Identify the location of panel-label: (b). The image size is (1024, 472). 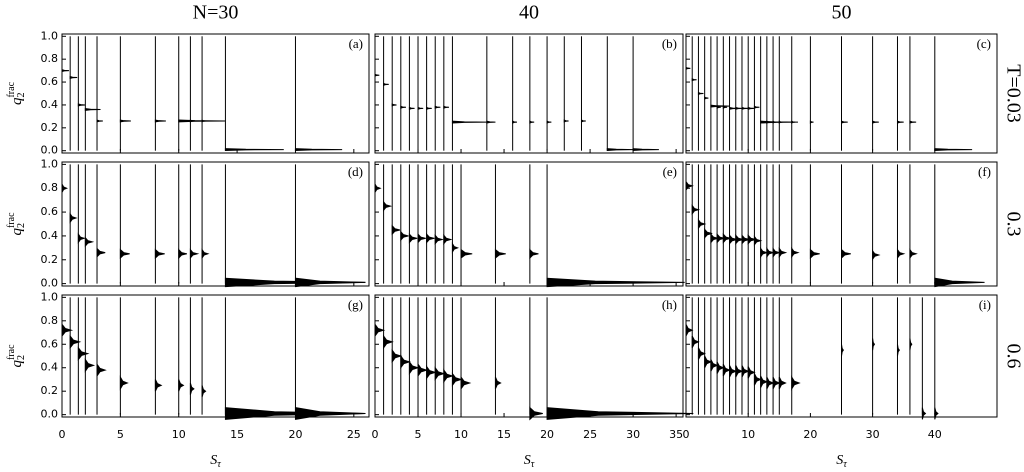
(669, 43).